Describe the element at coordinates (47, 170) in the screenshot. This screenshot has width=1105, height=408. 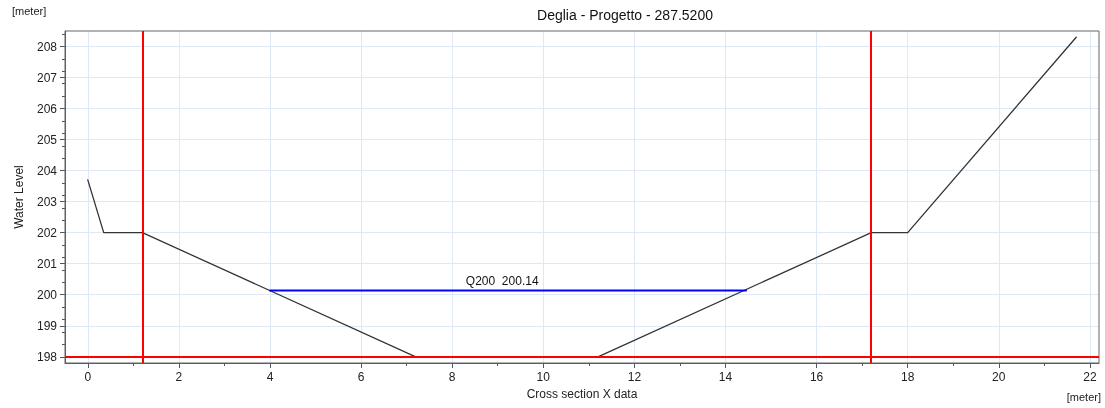
I see `y-tick-label: 204` at that location.